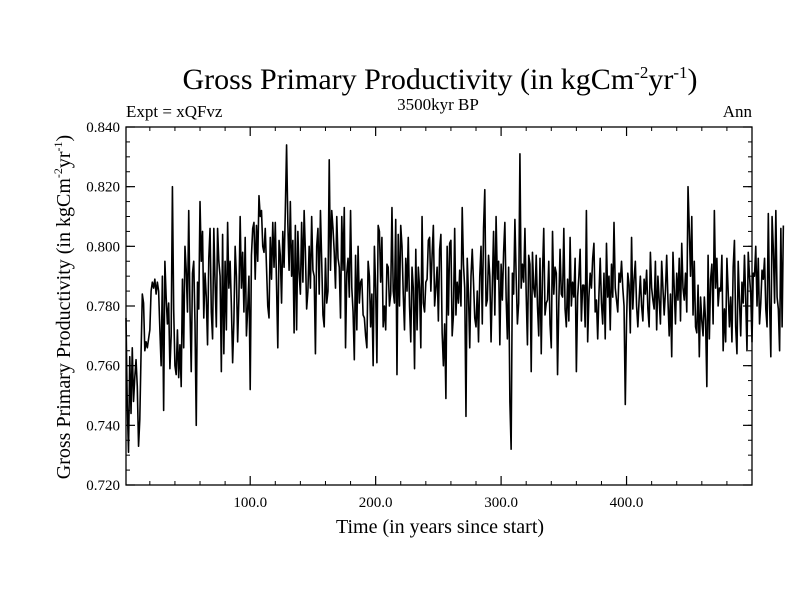  What do you see at coordinates (501, 503) in the screenshot?
I see `x-tick-label: 300.0` at bounding box center [501, 503].